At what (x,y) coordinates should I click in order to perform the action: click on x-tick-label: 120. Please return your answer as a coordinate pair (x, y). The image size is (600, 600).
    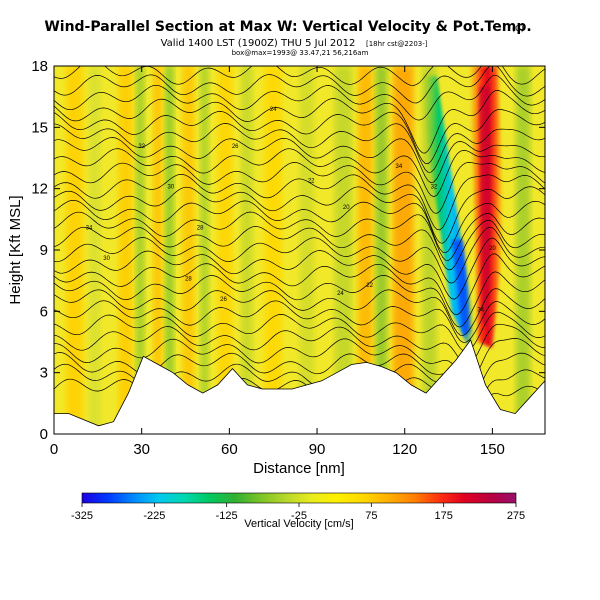
    Looking at the image, I should click on (404, 449).